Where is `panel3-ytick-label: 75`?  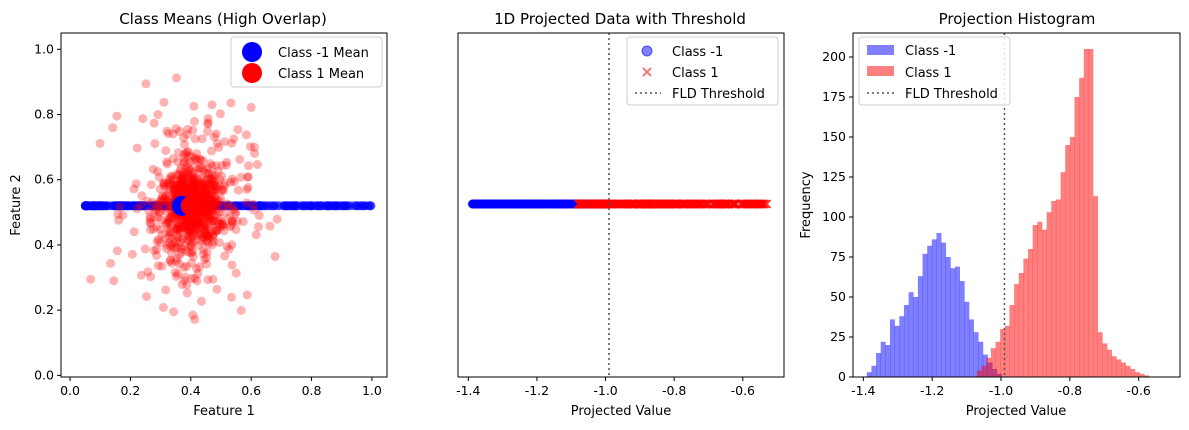 panel3-ytick-label: 75 is located at coordinates (838, 256).